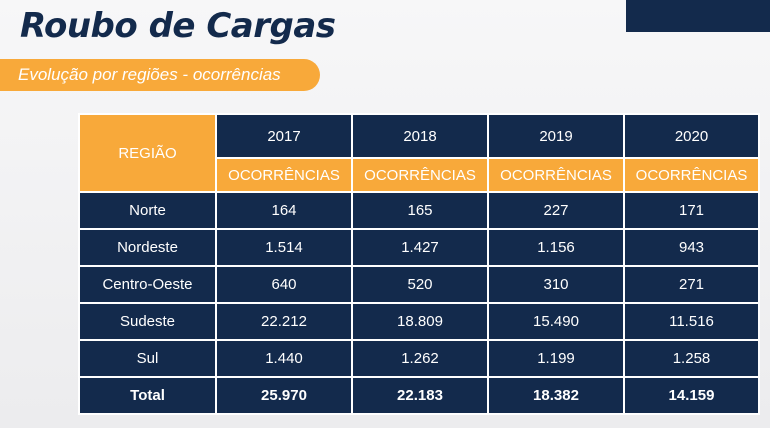  Describe the element at coordinates (556, 395) in the screenshot. I see `total-cell: 18.382` at that location.